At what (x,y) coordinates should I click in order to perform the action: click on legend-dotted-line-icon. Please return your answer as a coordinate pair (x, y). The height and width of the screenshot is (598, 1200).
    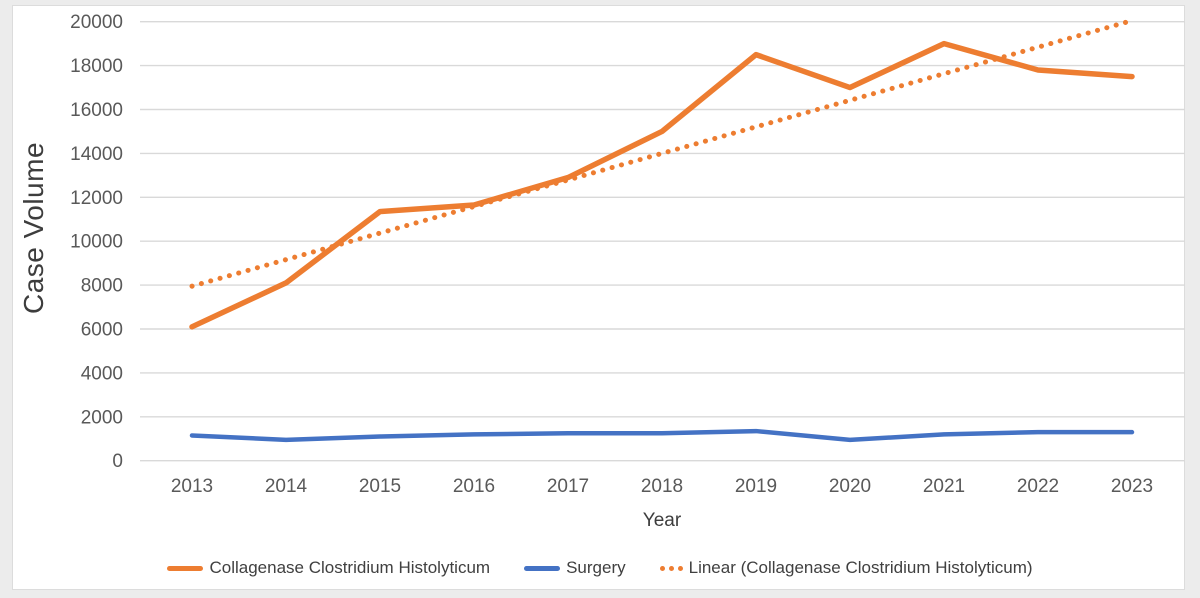
    Looking at the image, I should click on (671, 568).